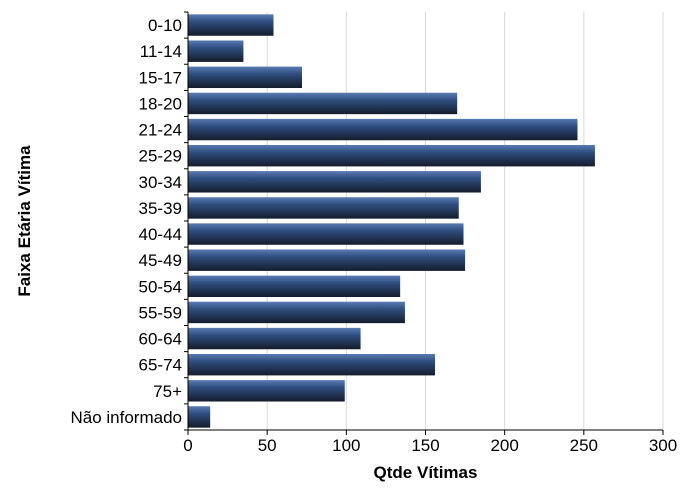  Describe the element at coordinates (160, 365) in the screenshot. I see `y-tick-label: 65-74` at that location.